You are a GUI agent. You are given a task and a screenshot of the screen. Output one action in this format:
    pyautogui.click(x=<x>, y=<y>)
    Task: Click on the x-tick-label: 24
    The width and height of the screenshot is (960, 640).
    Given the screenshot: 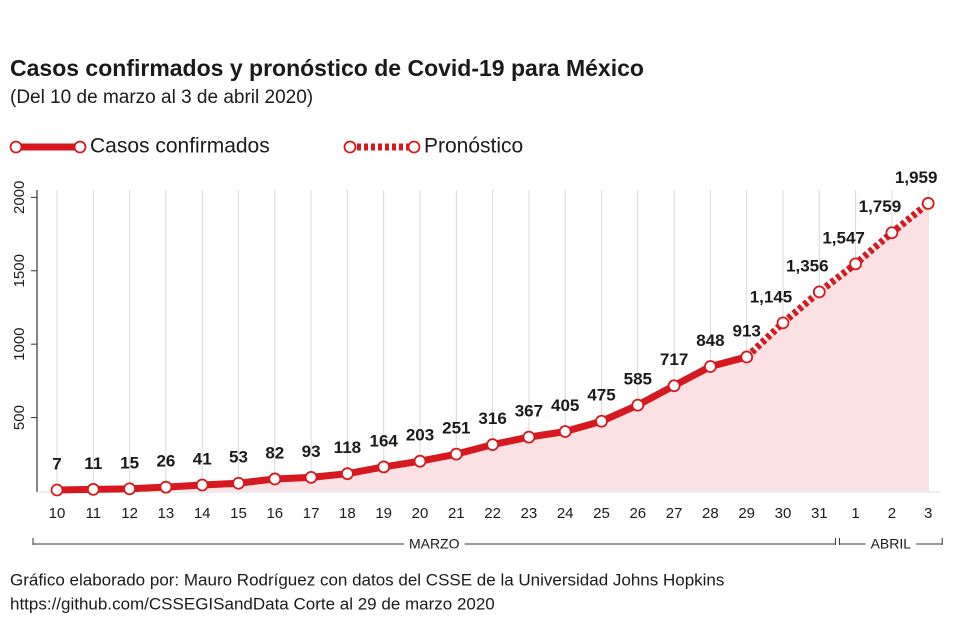 What is the action you would take?
    pyautogui.click(x=565, y=513)
    